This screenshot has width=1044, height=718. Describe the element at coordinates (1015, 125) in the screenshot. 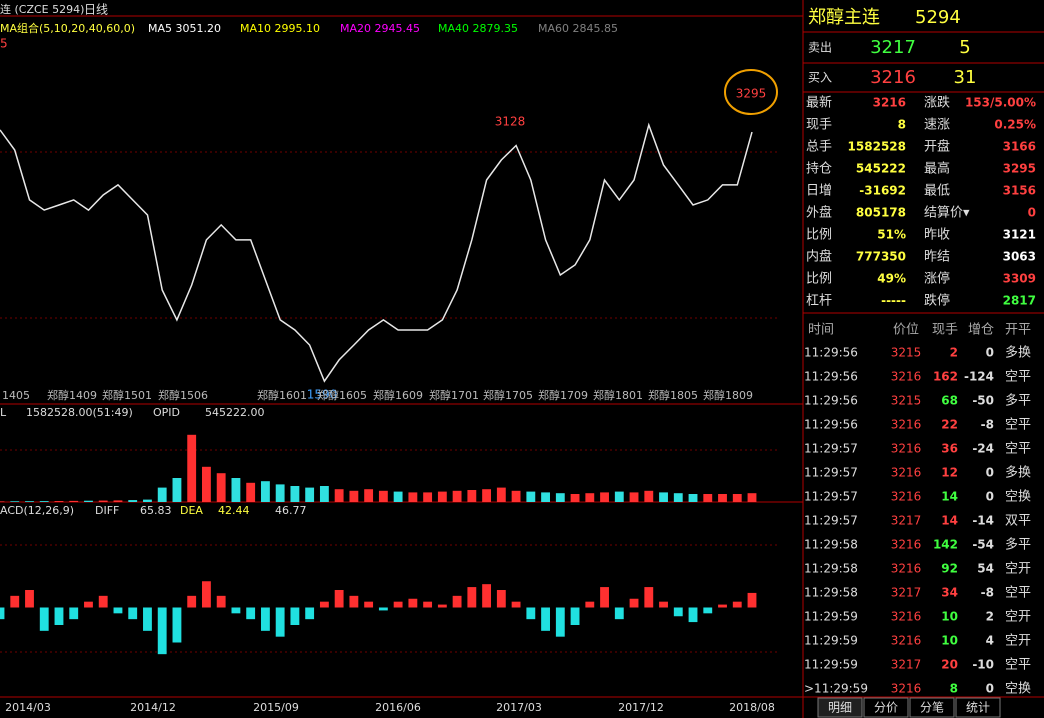

I see `stat-value: 0.25%` at that location.